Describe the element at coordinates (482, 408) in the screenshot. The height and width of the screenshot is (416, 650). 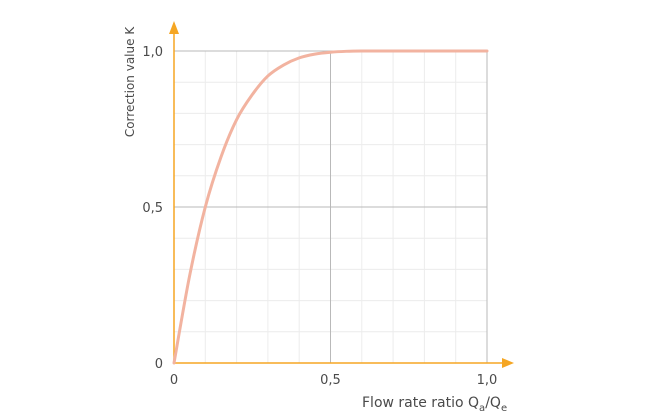
I see `x-axis-title-sub1: a` at that location.